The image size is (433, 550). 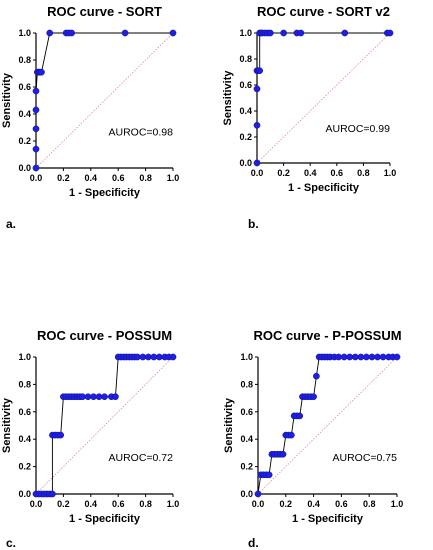 What do you see at coordinates (365, 458) in the screenshot?
I see `auroc-annotation: AUROC=0.75` at bounding box center [365, 458].